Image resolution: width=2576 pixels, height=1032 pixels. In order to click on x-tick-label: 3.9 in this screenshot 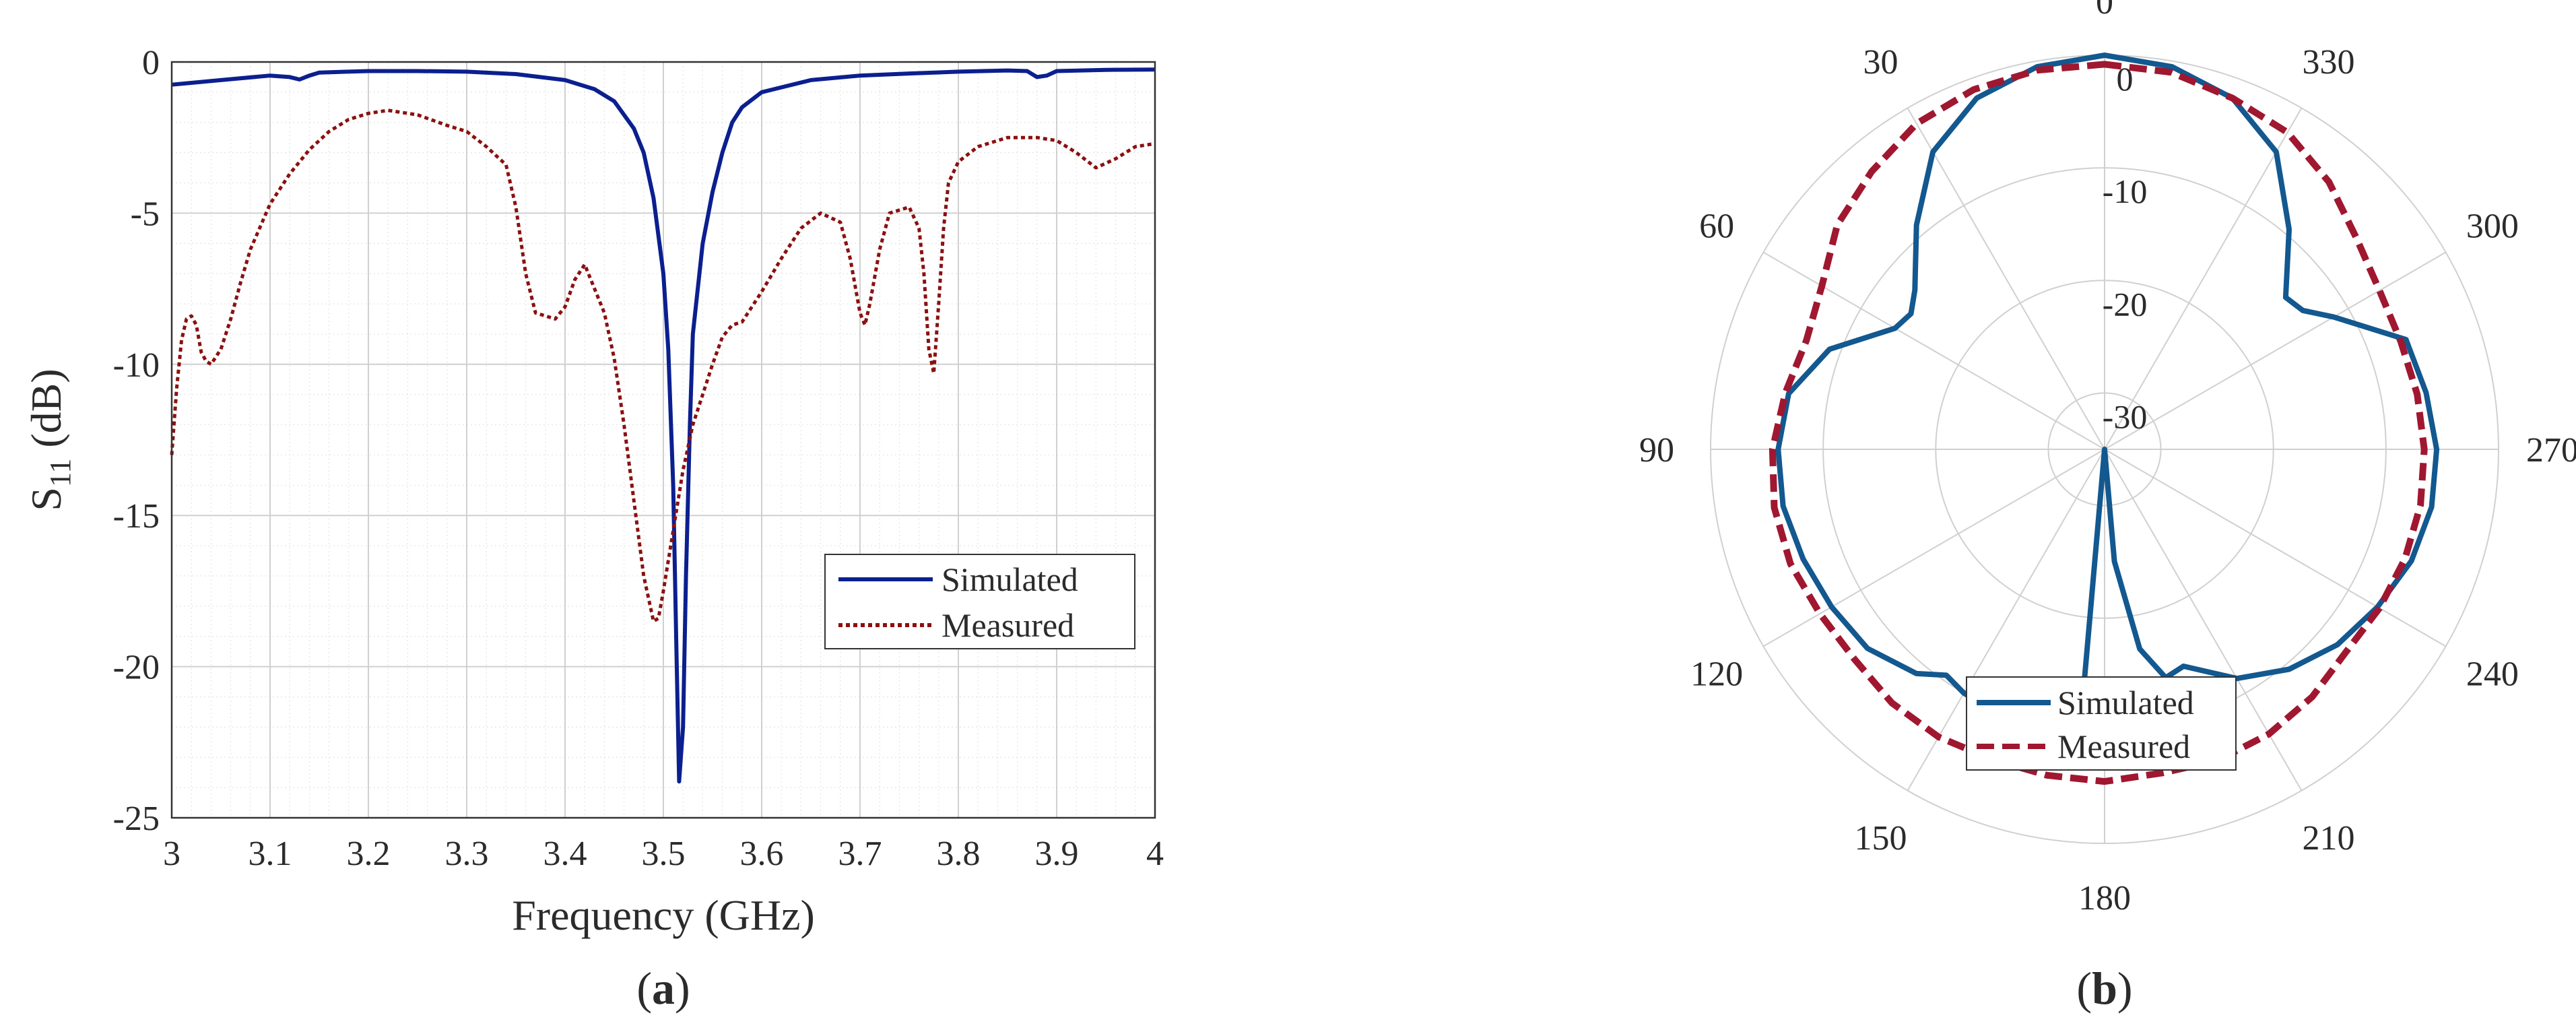, I will do `click(1057, 854)`.